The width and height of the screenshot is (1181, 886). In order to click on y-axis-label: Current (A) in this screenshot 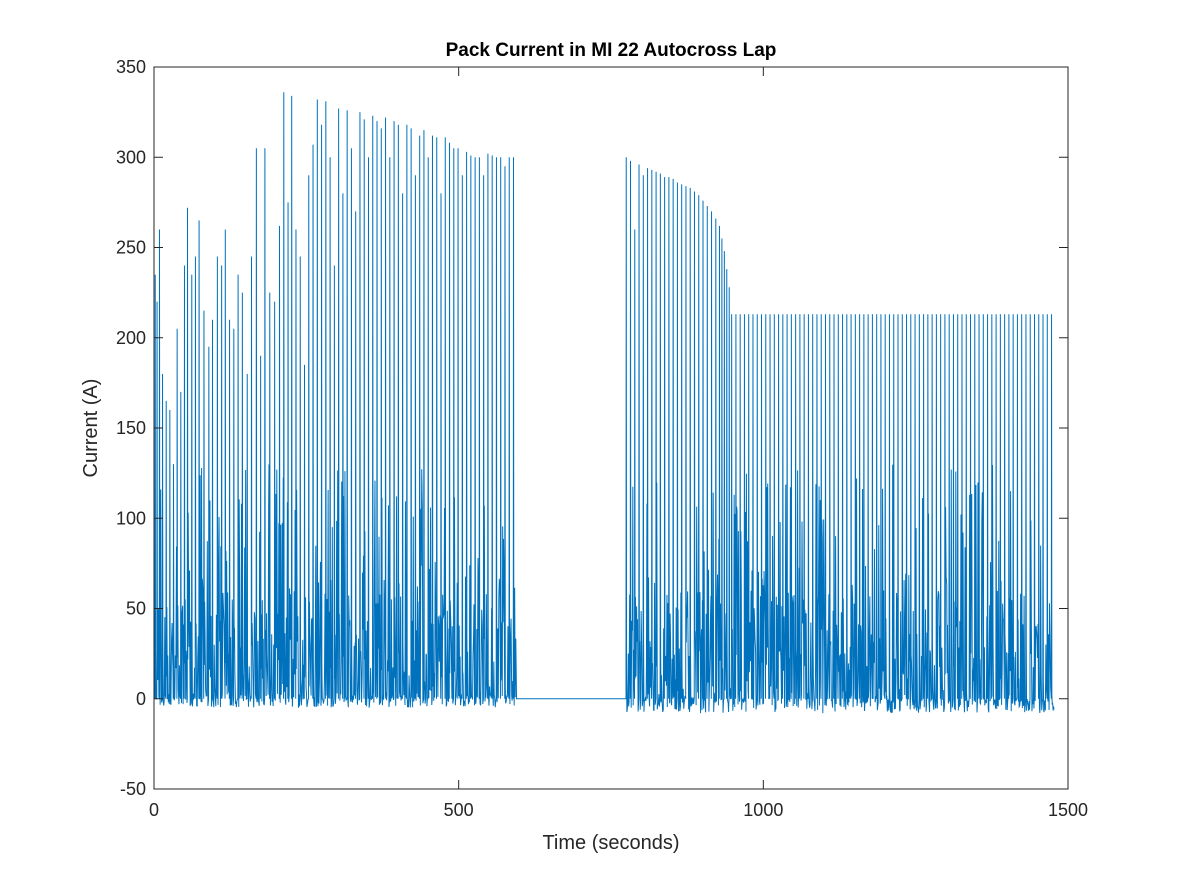, I will do `click(91, 428)`.